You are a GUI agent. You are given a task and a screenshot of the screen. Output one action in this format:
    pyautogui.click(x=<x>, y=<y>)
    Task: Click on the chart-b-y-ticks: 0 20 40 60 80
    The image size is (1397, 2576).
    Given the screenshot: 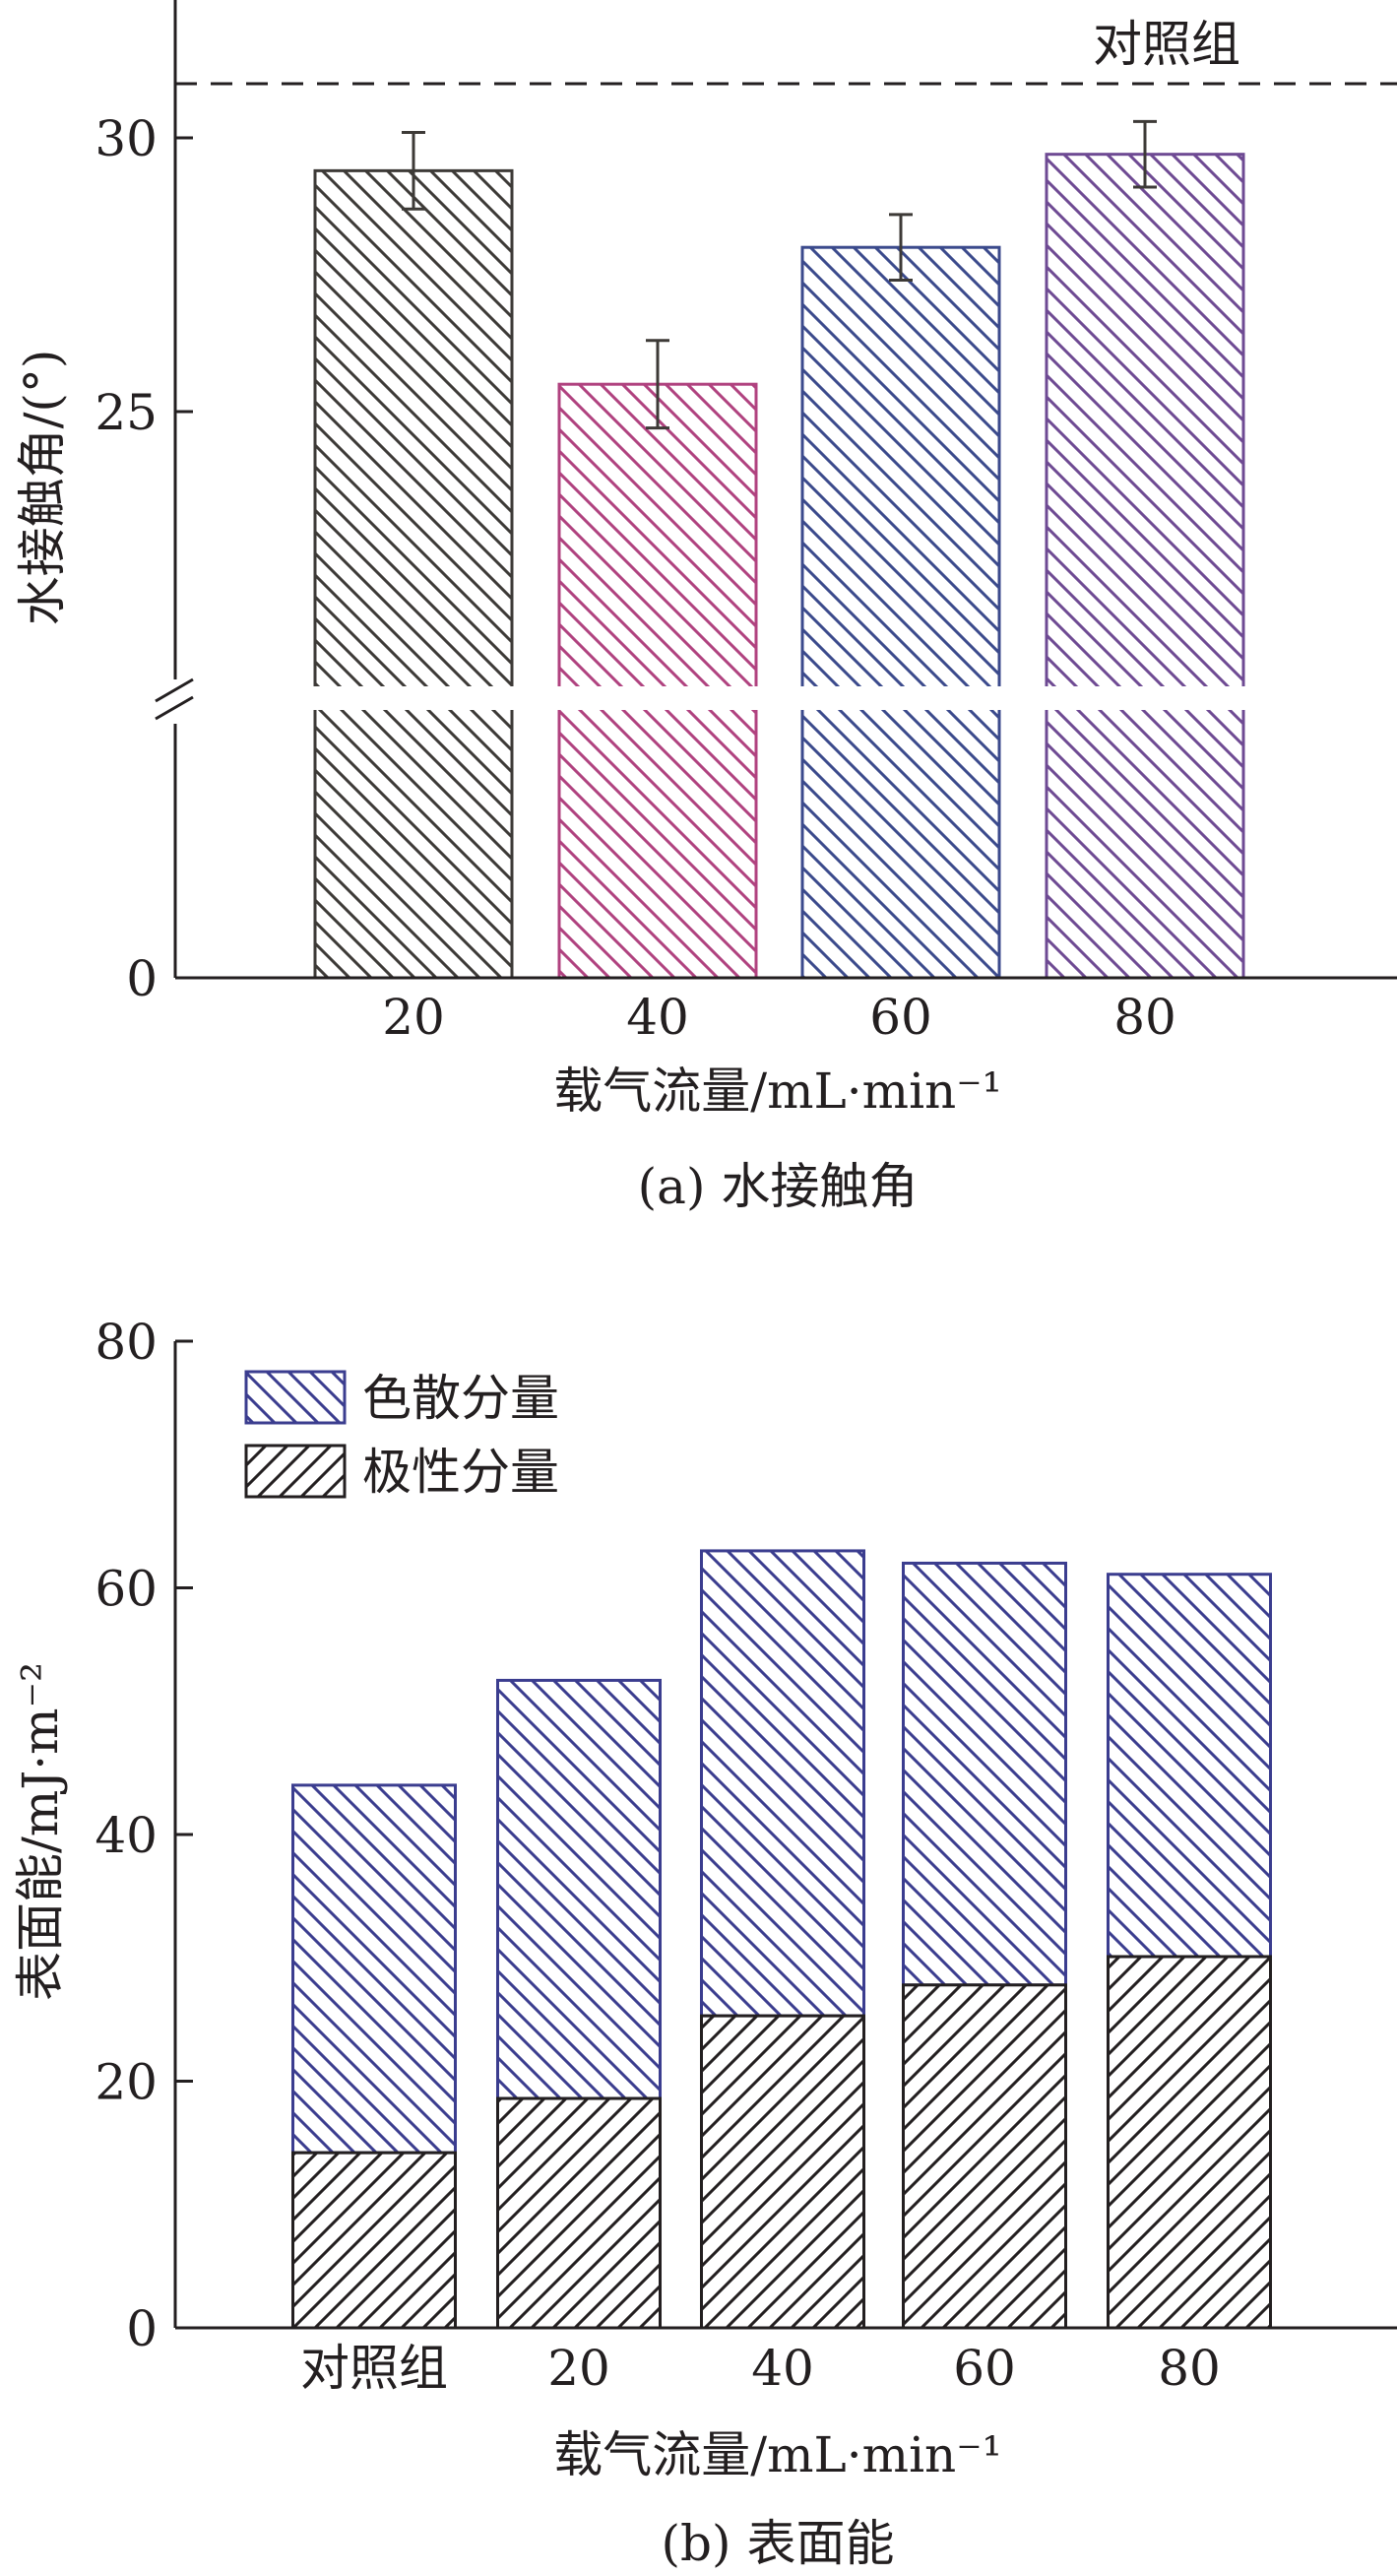 What is the action you would take?
    pyautogui.click(x=144, y=1835)
    